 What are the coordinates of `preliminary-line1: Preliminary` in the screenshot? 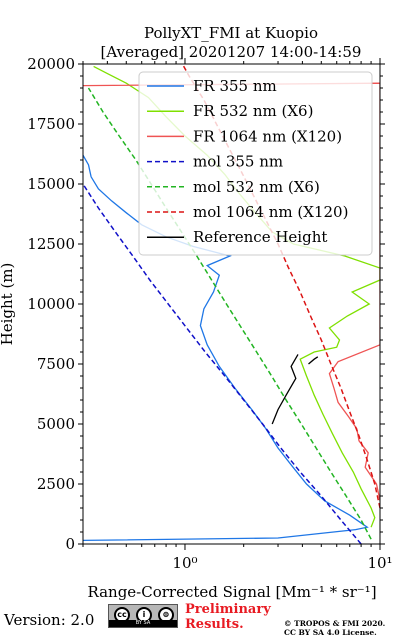 It's located at (228, 609).